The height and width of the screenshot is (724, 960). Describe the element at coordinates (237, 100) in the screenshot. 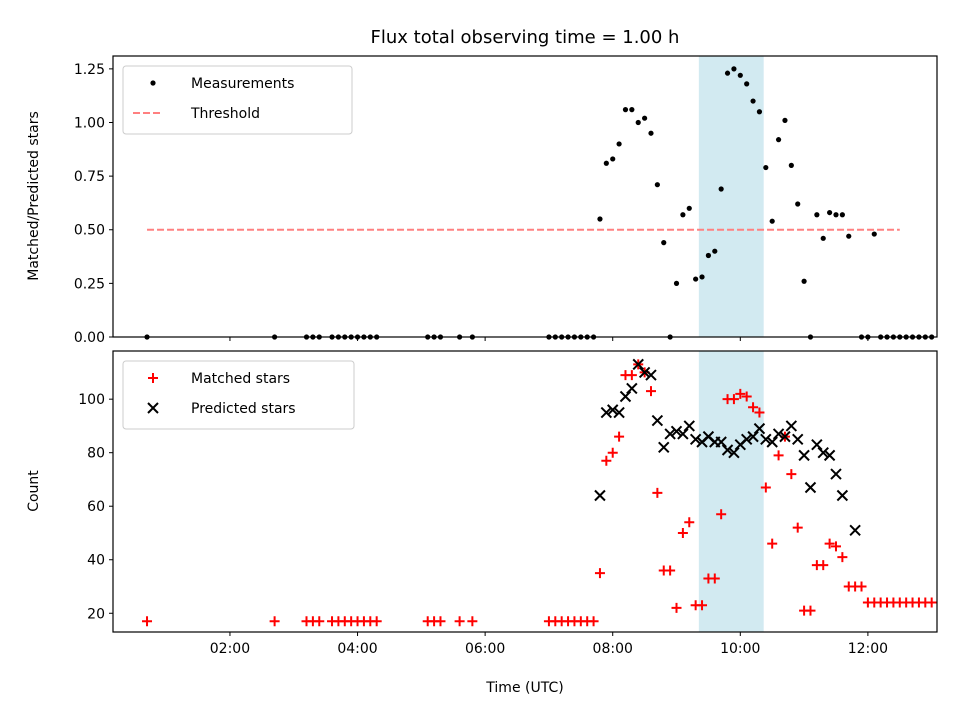

I see `legend: Measurements Threshold` at that location.